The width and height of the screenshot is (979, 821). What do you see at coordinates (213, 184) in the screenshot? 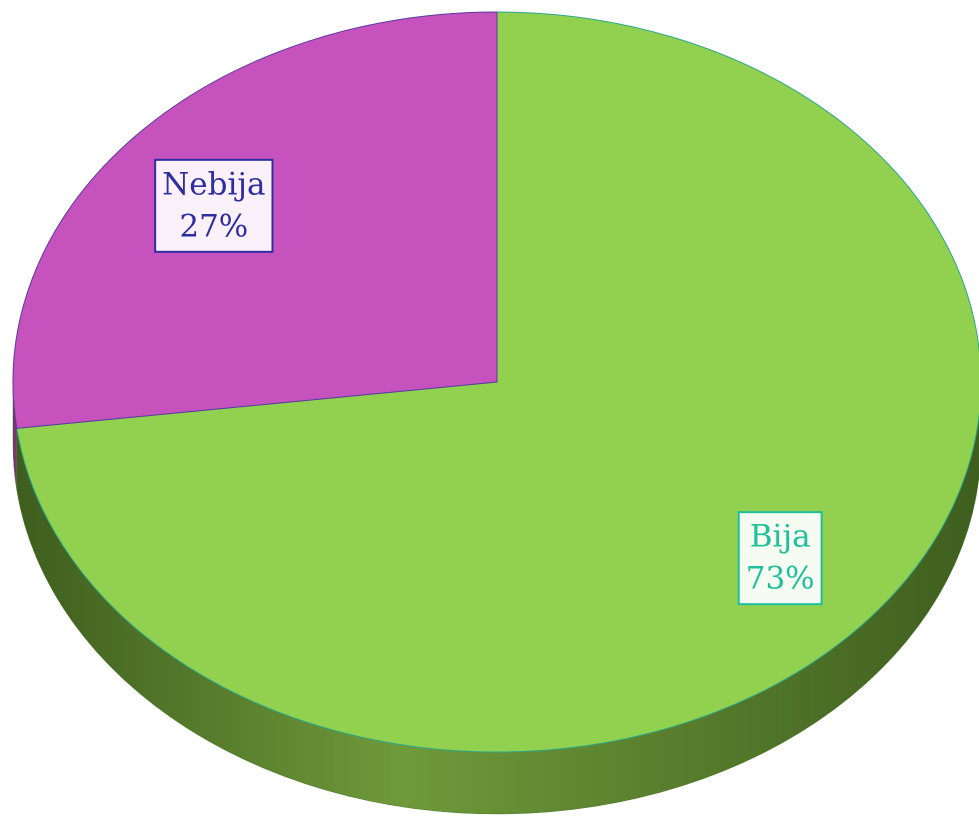
I see `label-category: Nebija` at bounding box center [213, 184].